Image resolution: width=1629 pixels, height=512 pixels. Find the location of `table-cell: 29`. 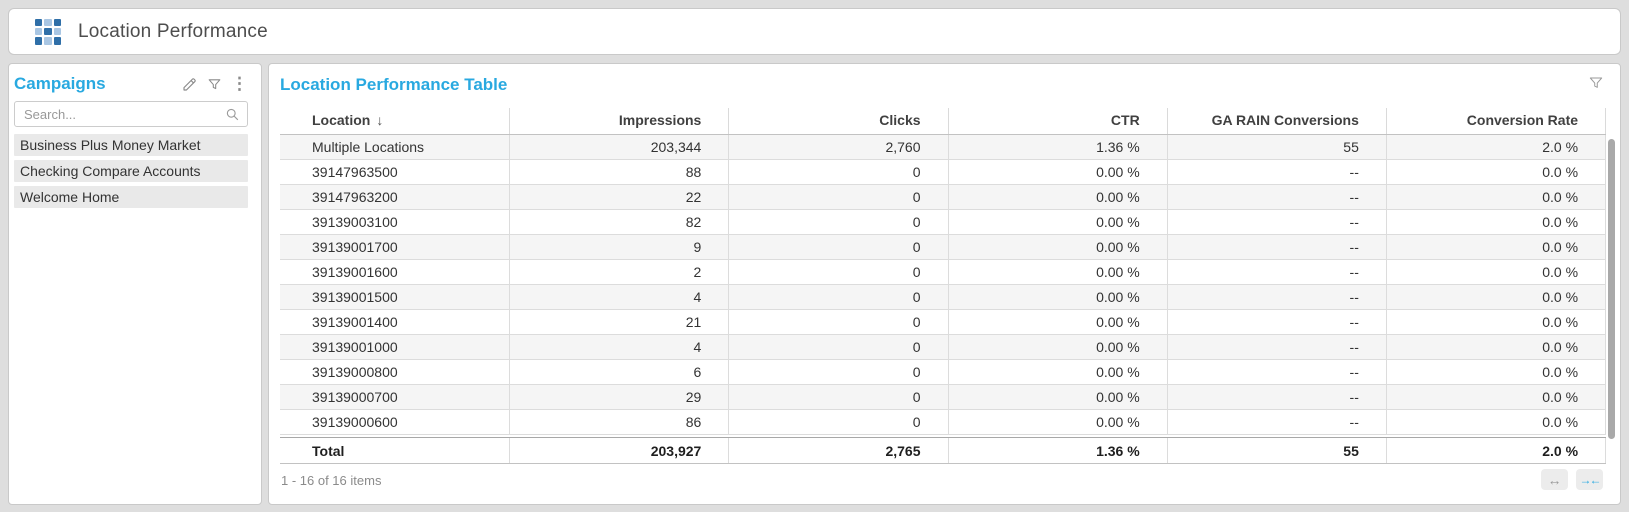

table-cell: 29 is located at coordinates (620, 397).